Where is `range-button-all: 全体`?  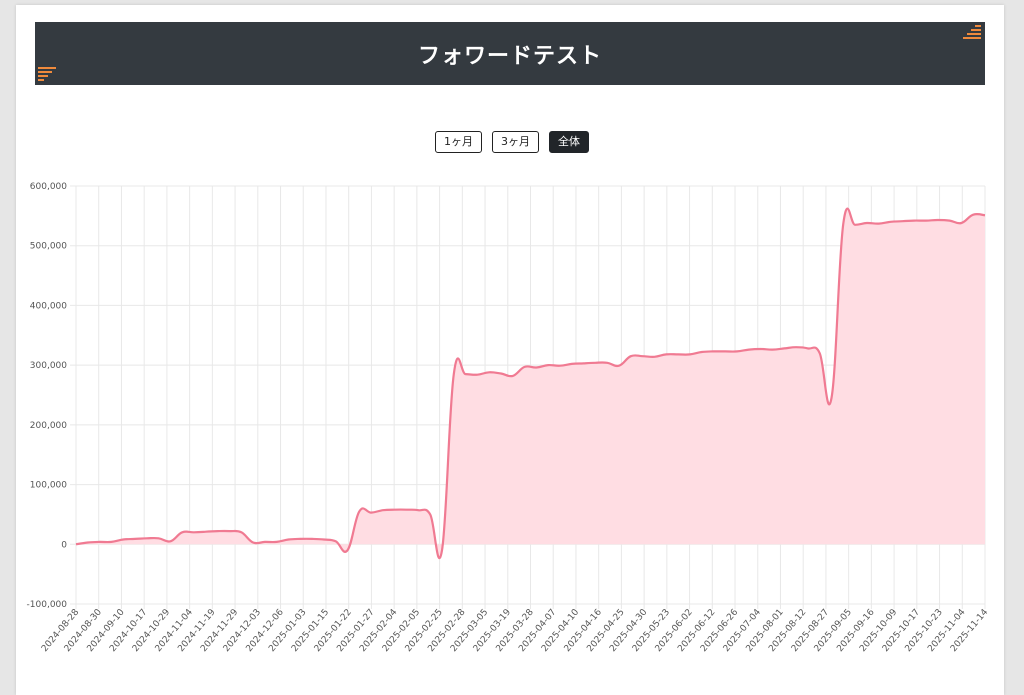 range-button-all: 全体 is located at coordinates (569, 142).